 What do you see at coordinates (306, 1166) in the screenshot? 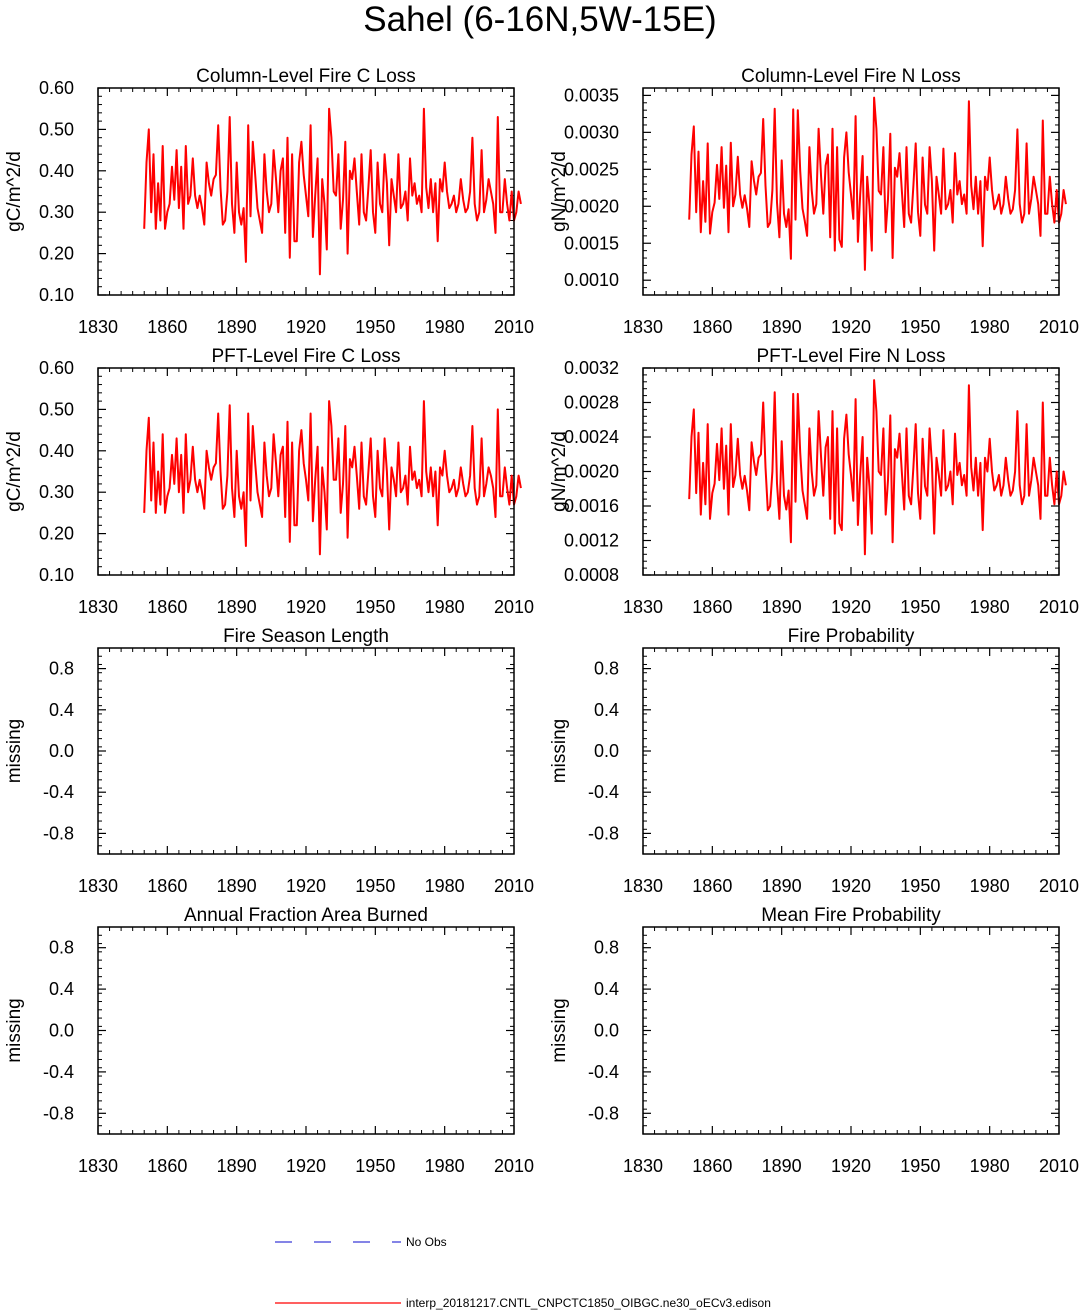
I see `panel-7-xtick-label: 1920` at bounding box center [306, 1166].